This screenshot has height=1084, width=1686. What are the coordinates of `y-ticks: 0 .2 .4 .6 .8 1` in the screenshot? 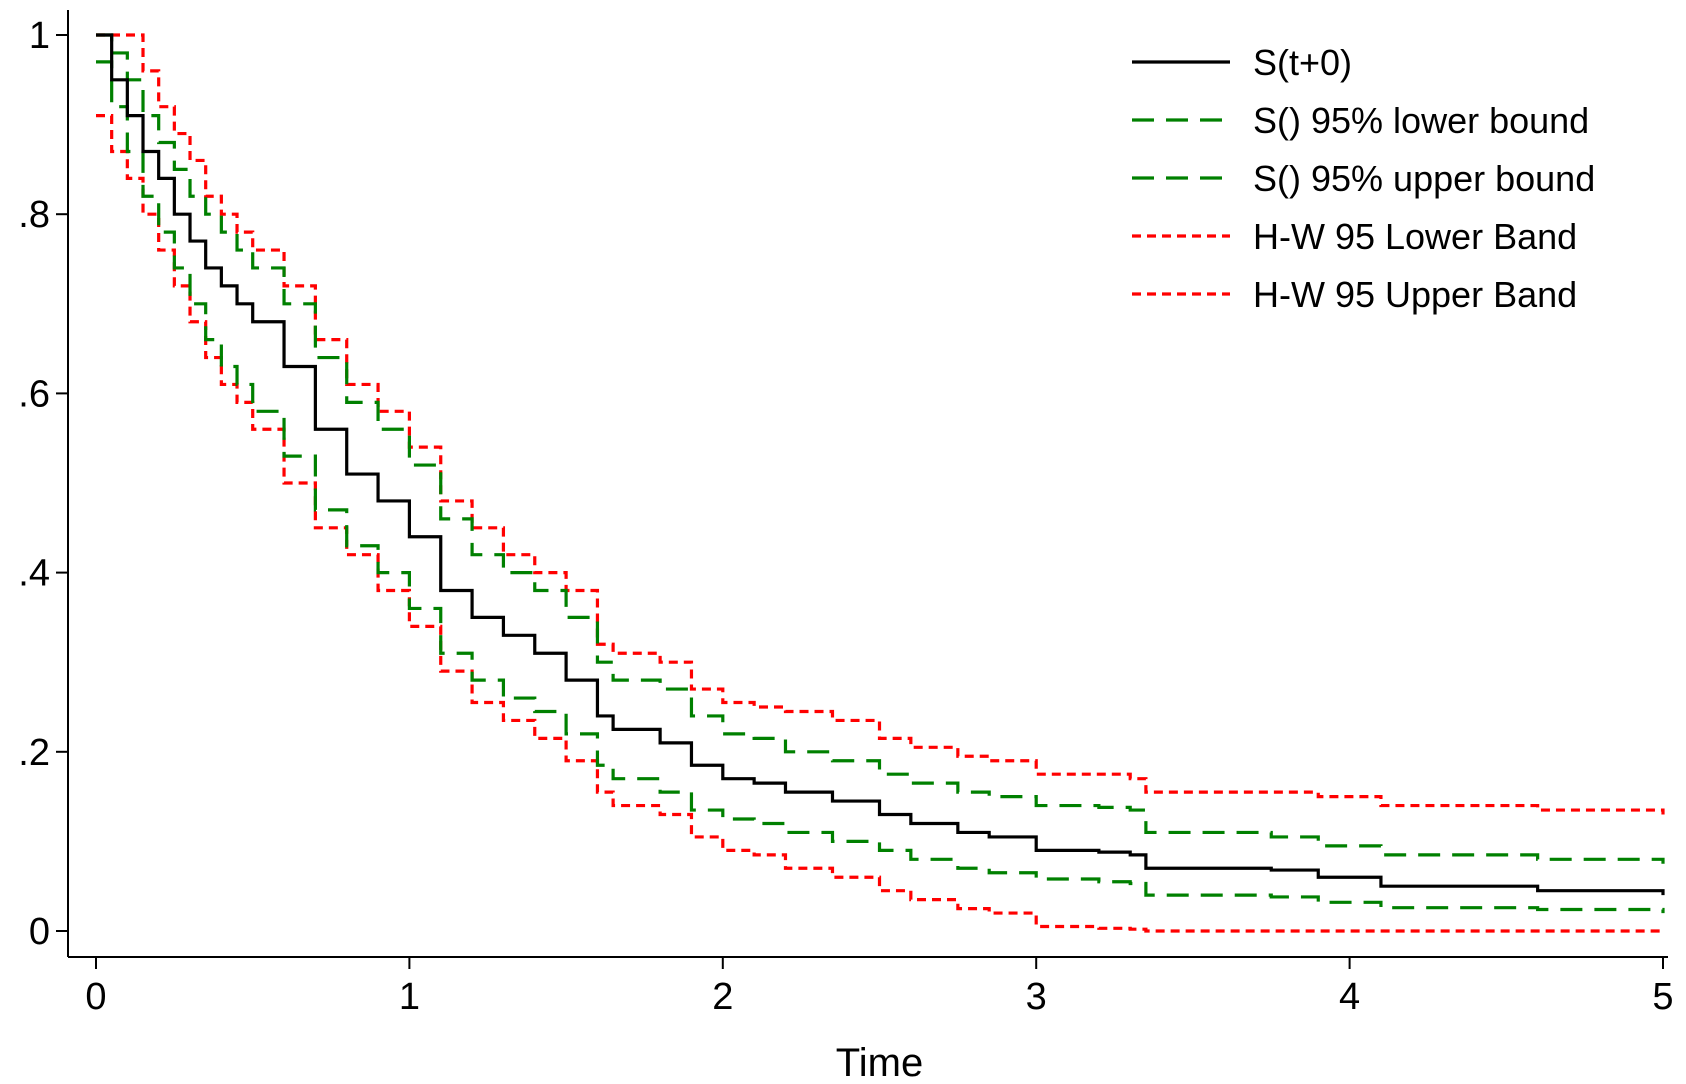 It's located at (43, 484).